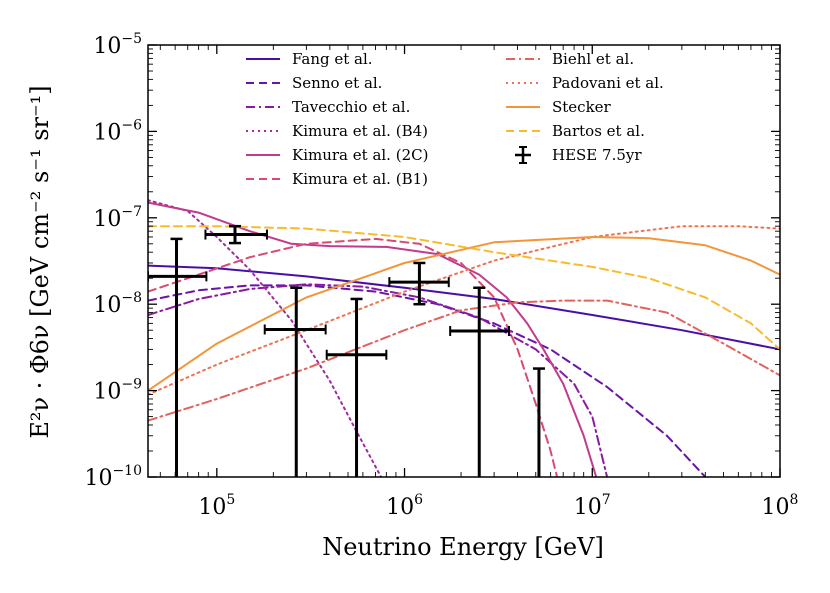  I want to click on x-tick-exponent: 6, so click(418, 500).